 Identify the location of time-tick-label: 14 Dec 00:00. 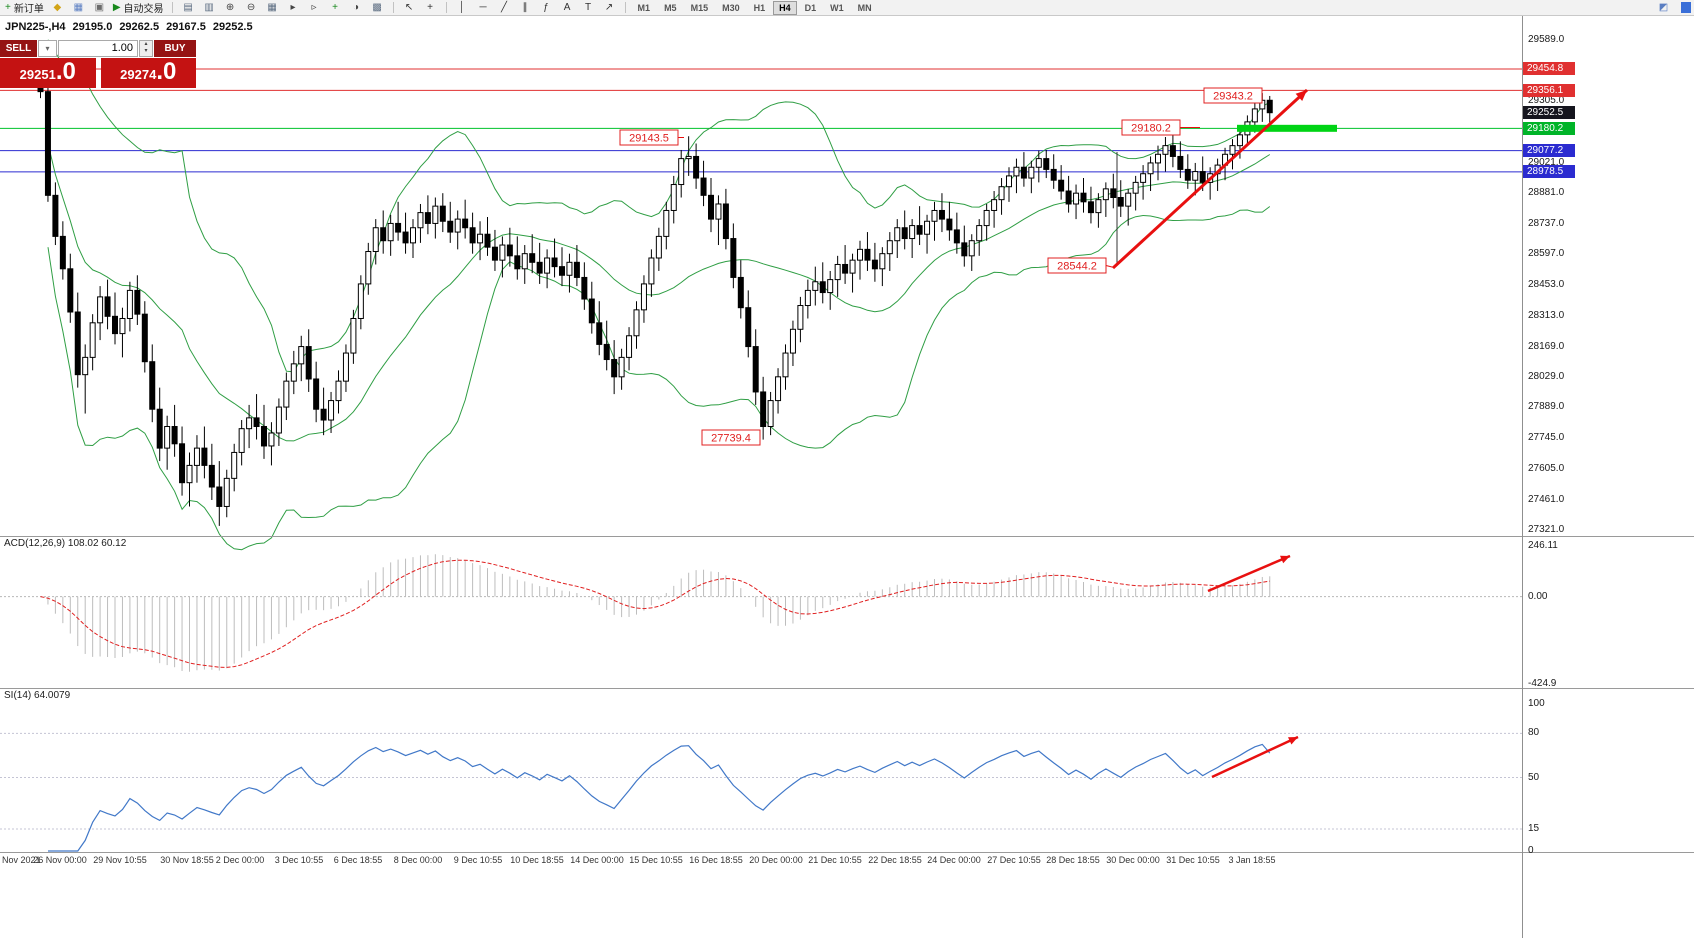
(597, 860).